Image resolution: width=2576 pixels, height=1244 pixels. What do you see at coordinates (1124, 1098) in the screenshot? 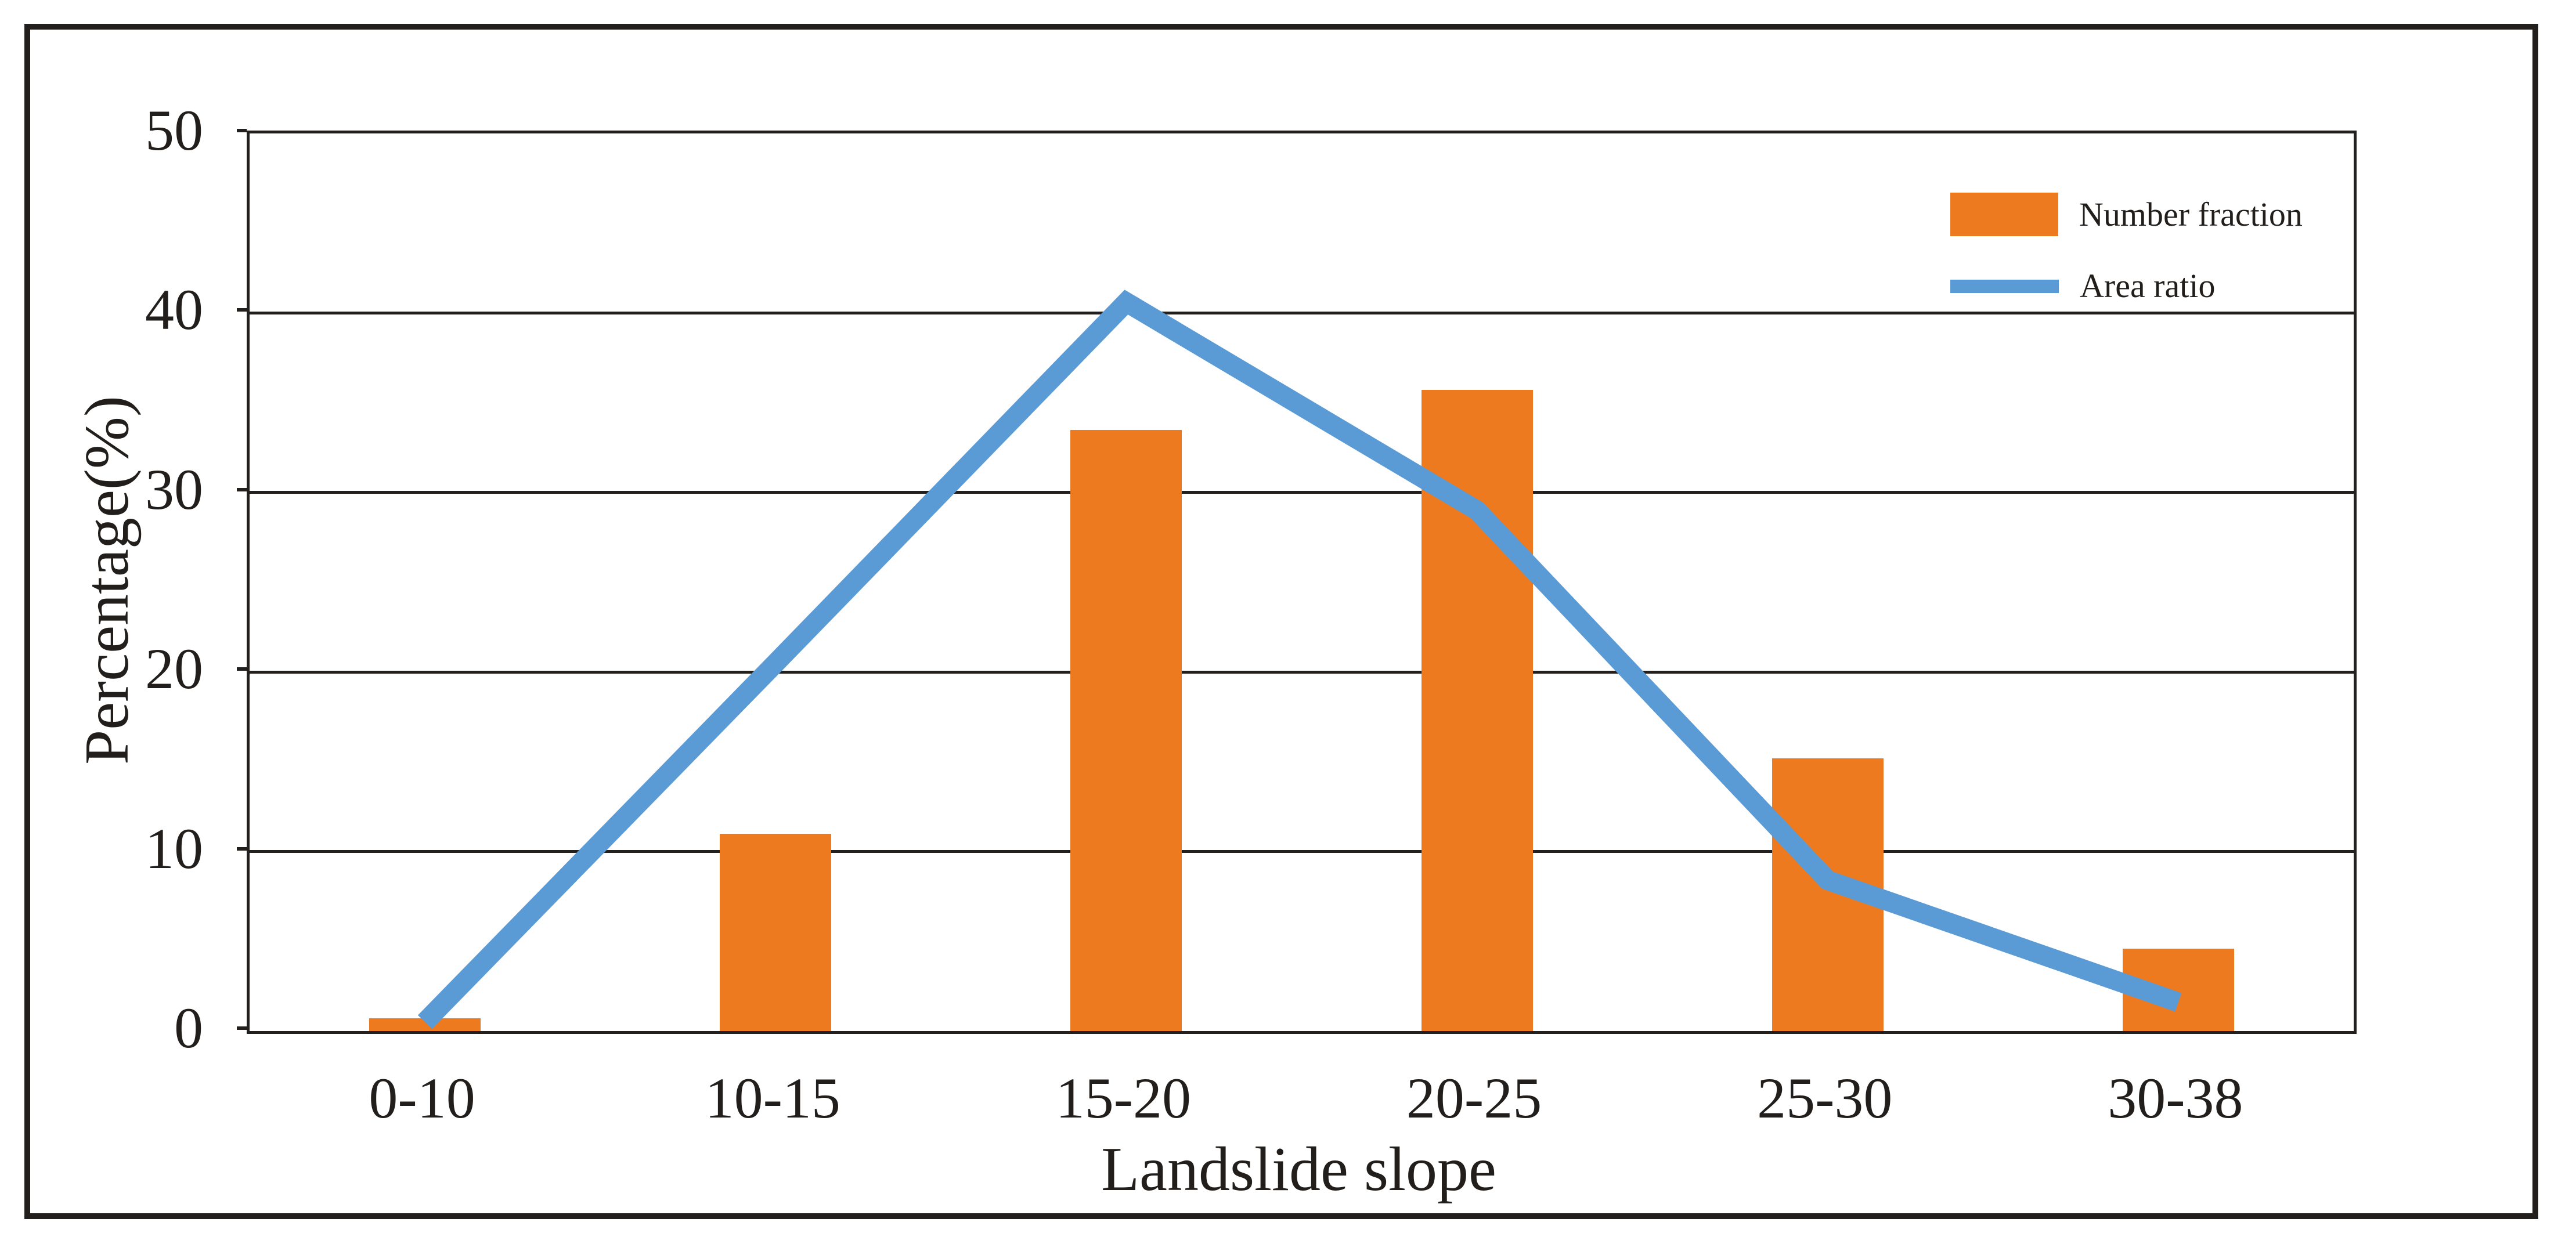
I see `x-tick-label-15-20: 15-20` at bounding box center [1124, 1098].